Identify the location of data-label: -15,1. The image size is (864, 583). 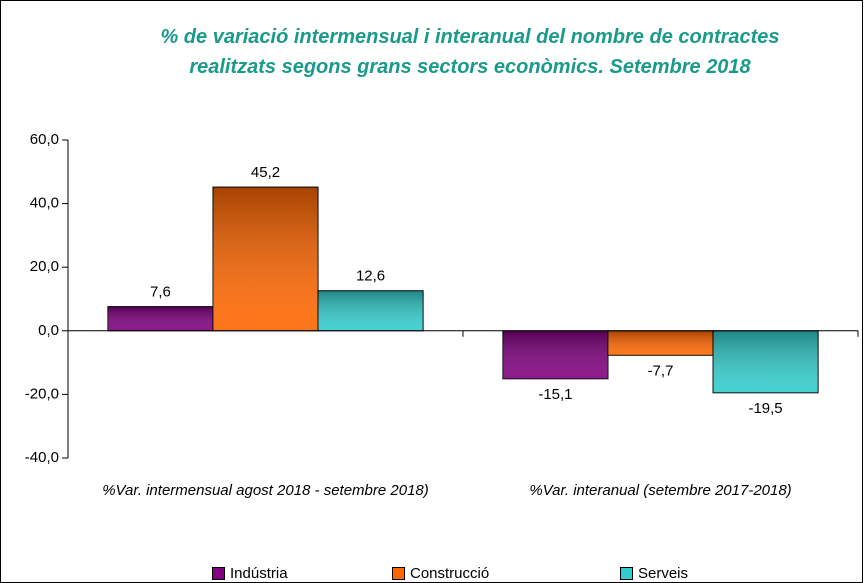
(555, 394).